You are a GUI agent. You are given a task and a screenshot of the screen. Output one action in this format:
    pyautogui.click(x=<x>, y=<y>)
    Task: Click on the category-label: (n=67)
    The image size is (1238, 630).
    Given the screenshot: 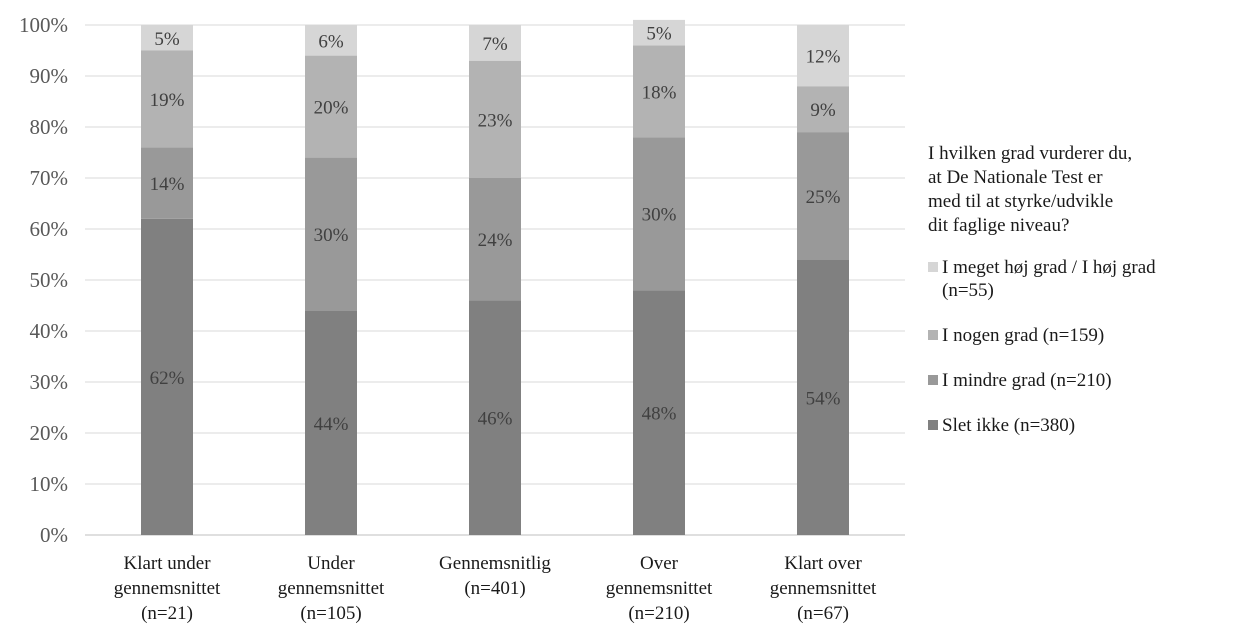 What is the action you would take?
    pyautogui.click(x=823, y=613)
    